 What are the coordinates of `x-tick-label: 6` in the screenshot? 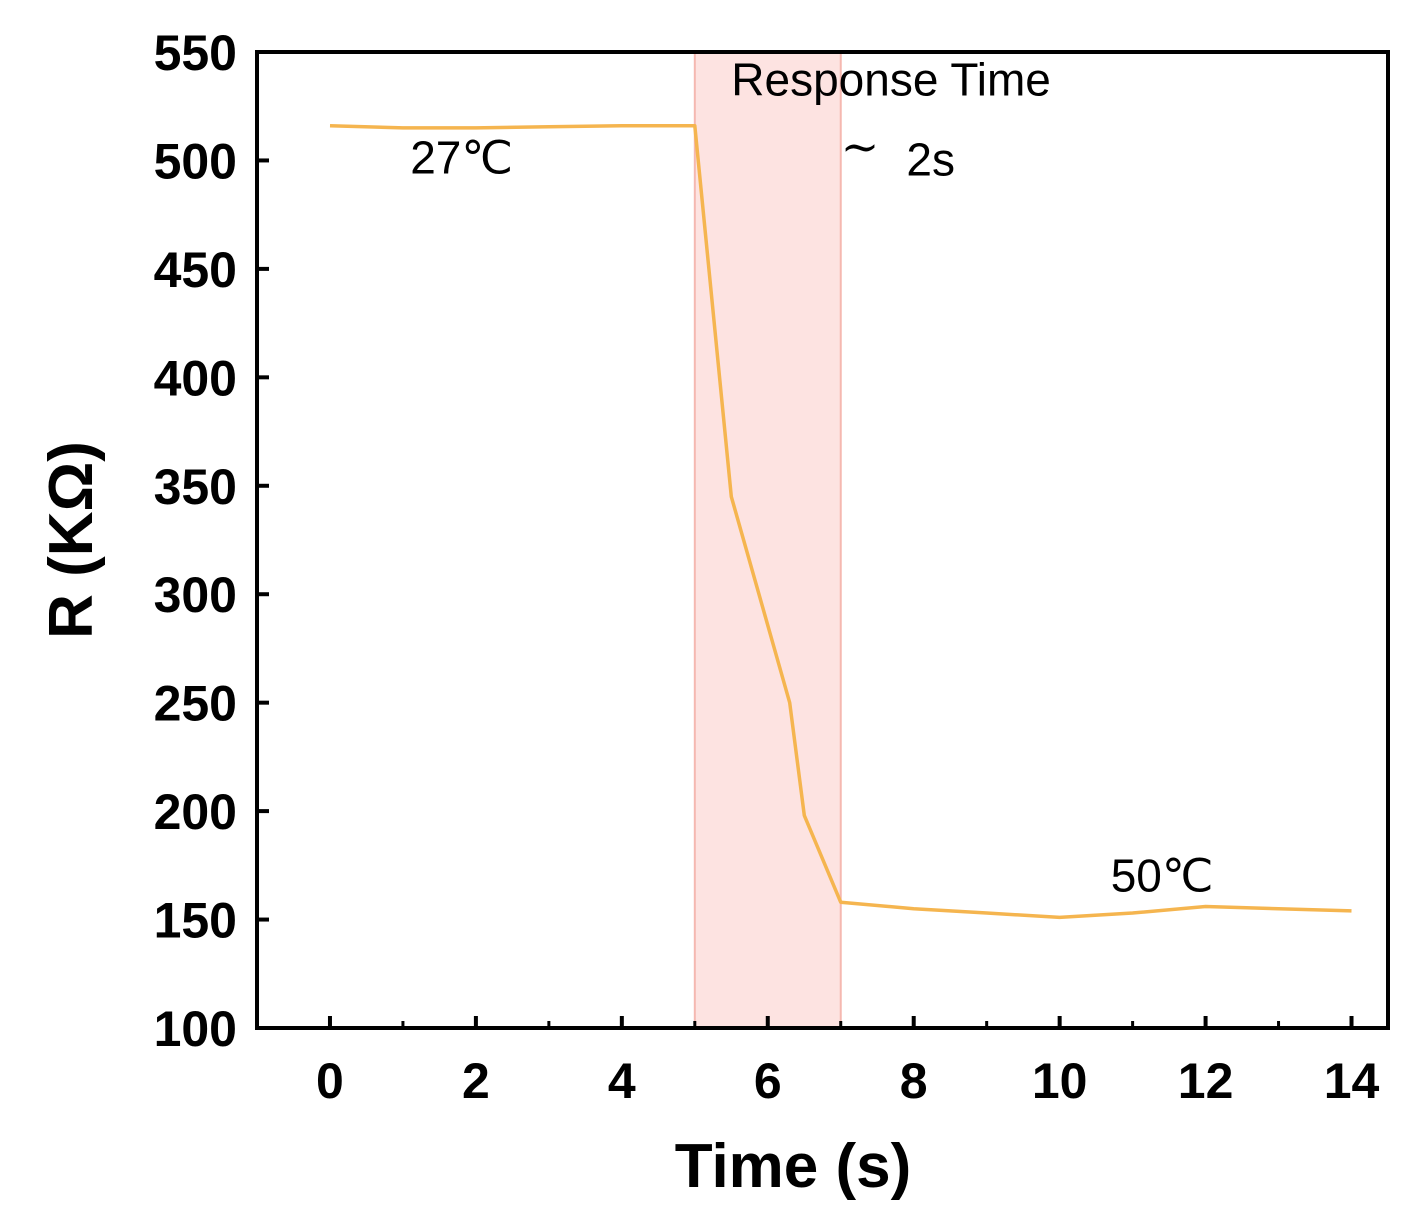 It's located at (768, 1081).